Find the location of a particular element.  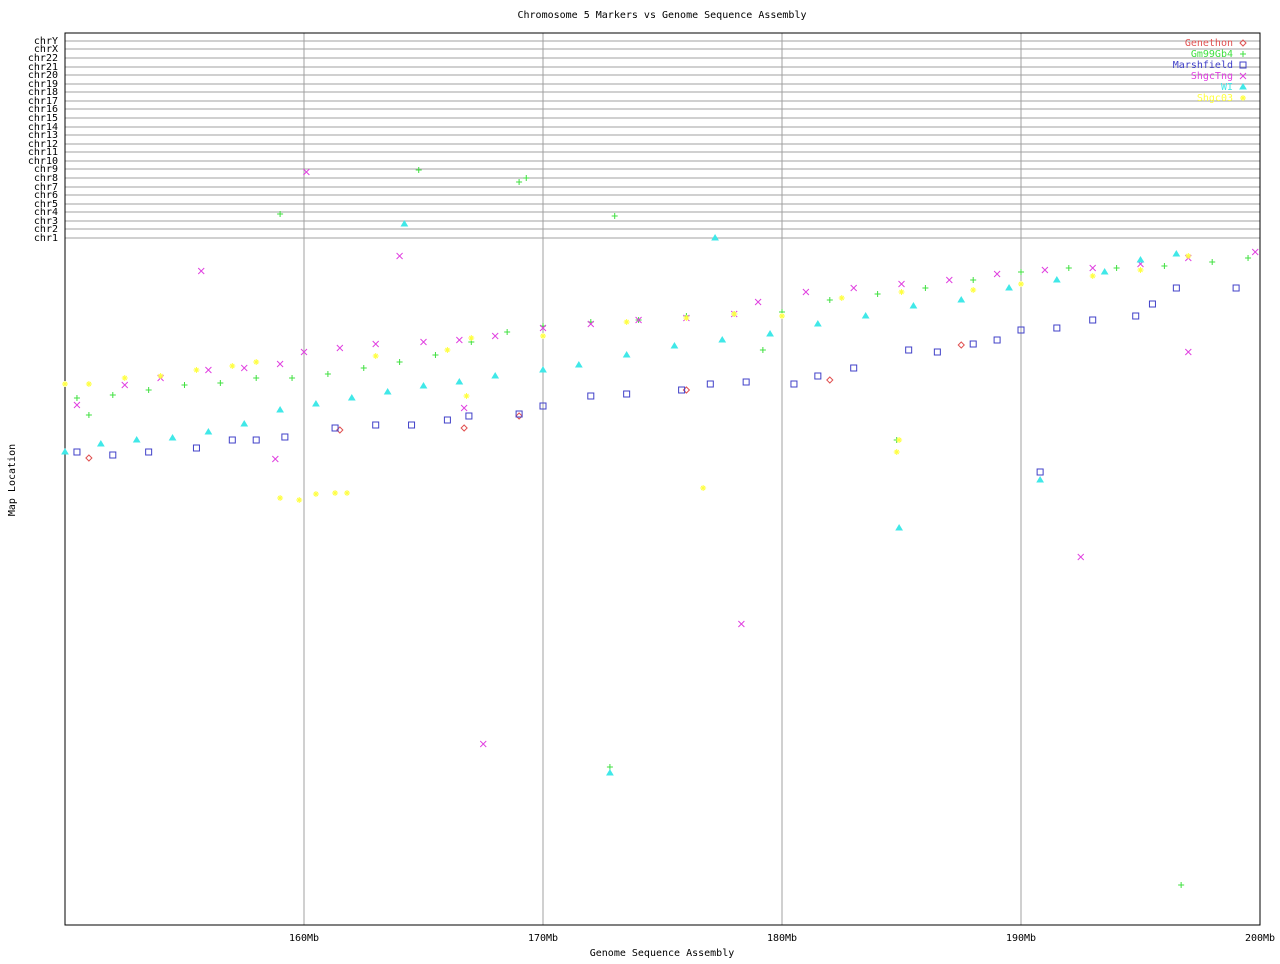

y-tick-label: chr15 is located at coordinates (43, 118).